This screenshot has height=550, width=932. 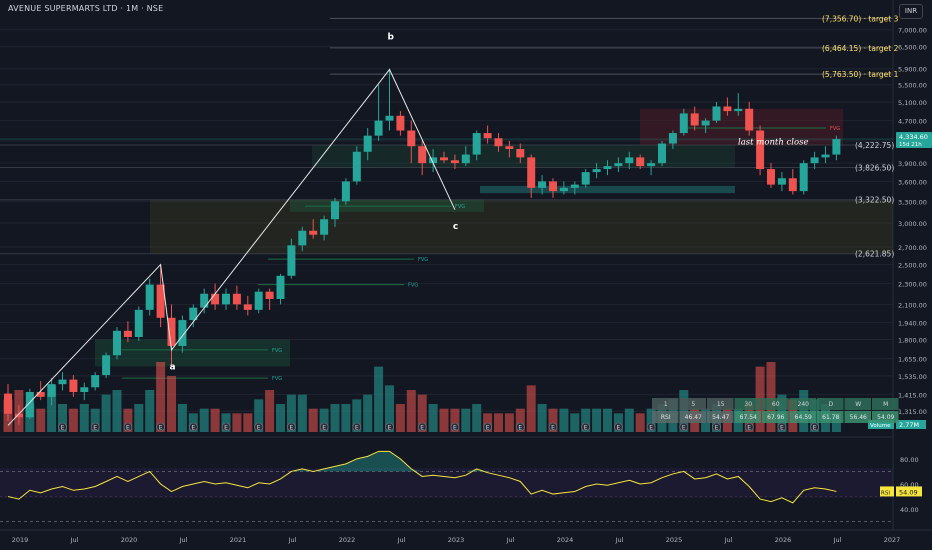 What do you see at coordinates (885, 493) in the screenshot?
I see `rsi-badge-label: RSI` at bounding box center [885, 493].